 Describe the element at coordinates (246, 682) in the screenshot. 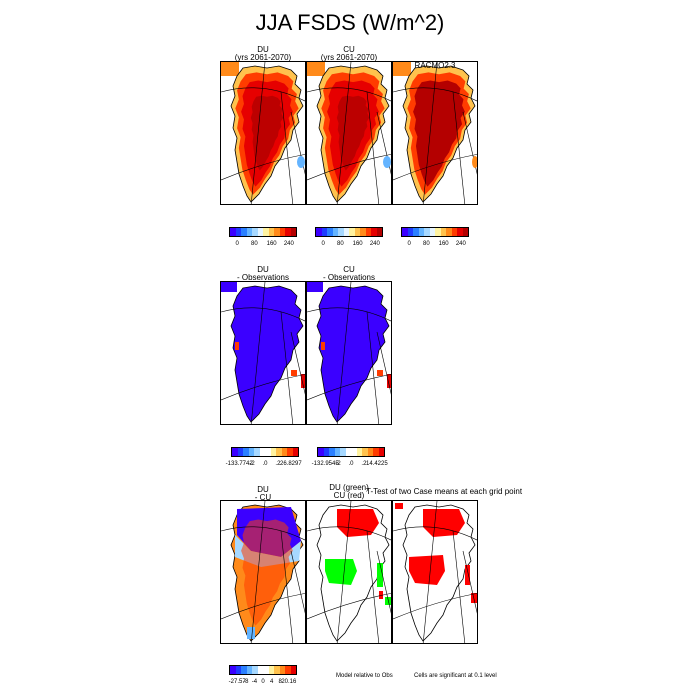

I see `colorbar-tick-label: -8` at that location.